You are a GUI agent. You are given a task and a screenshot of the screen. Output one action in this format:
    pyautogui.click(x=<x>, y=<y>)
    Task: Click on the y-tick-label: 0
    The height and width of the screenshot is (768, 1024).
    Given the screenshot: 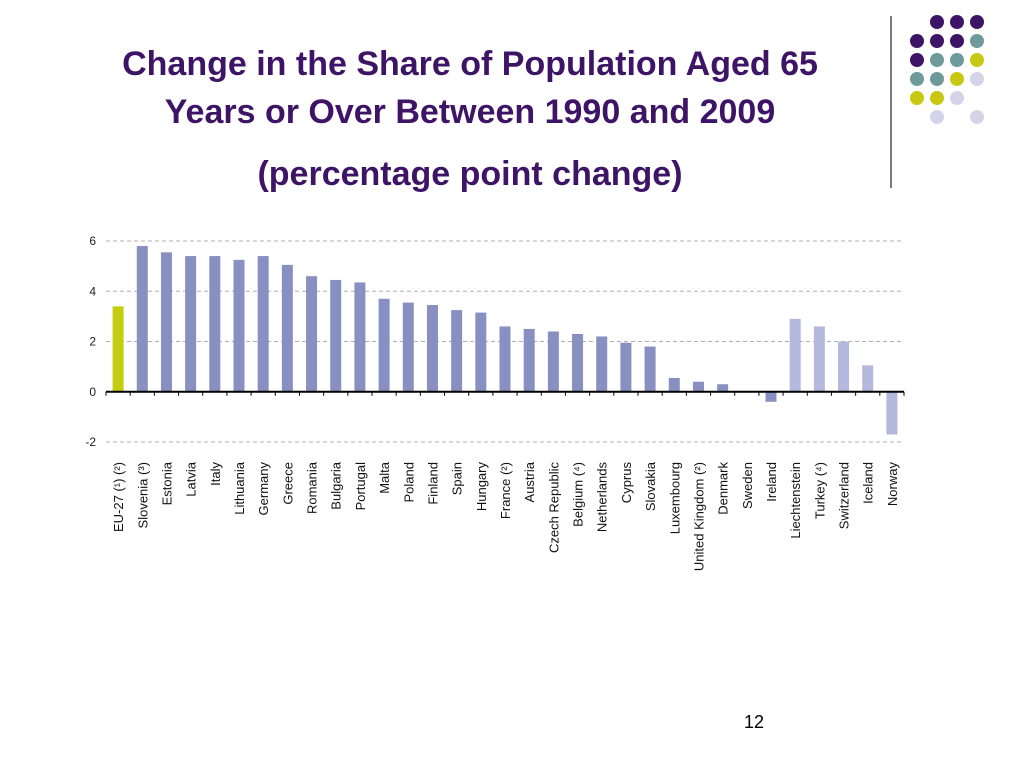 What is the action you would take?
    pyautogui.click(x=92, y=392)
    